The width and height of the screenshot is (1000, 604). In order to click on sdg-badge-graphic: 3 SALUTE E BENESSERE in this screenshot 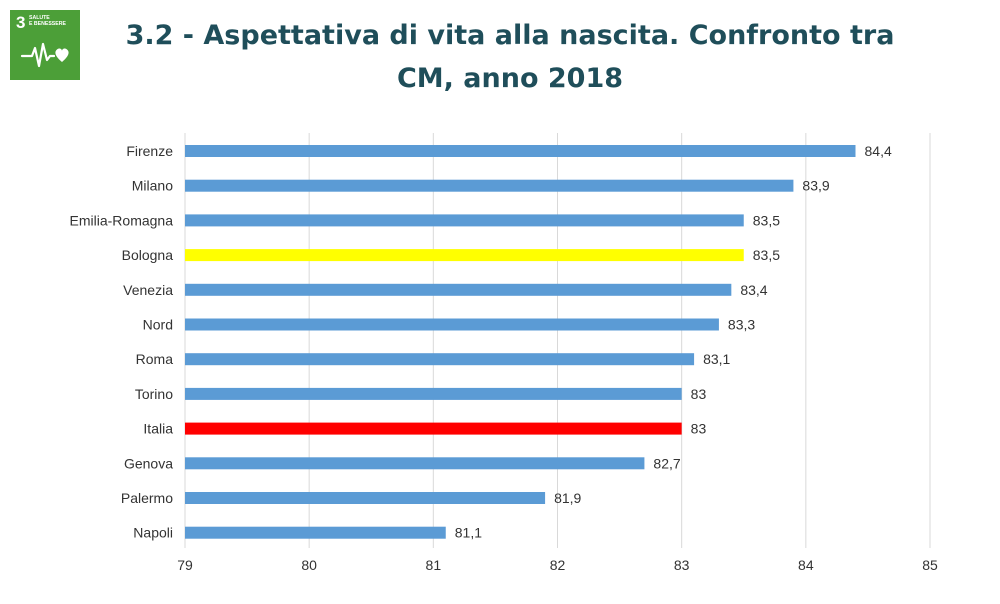, I will do `click(42, 40)`.